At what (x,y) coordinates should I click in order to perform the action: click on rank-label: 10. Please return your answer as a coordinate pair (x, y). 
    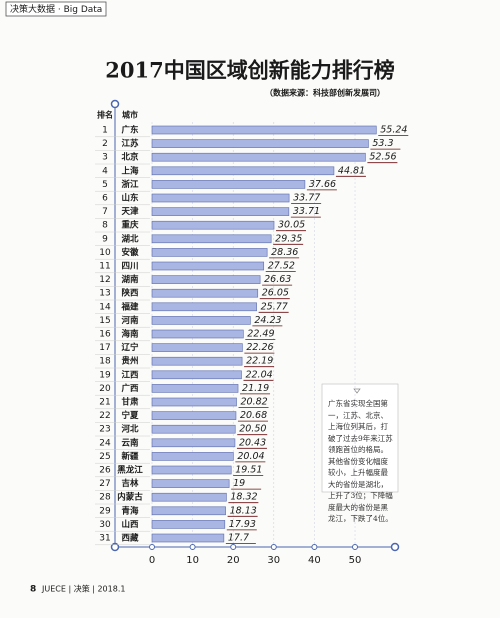
    Looking at the image, I should click on (105, 253).